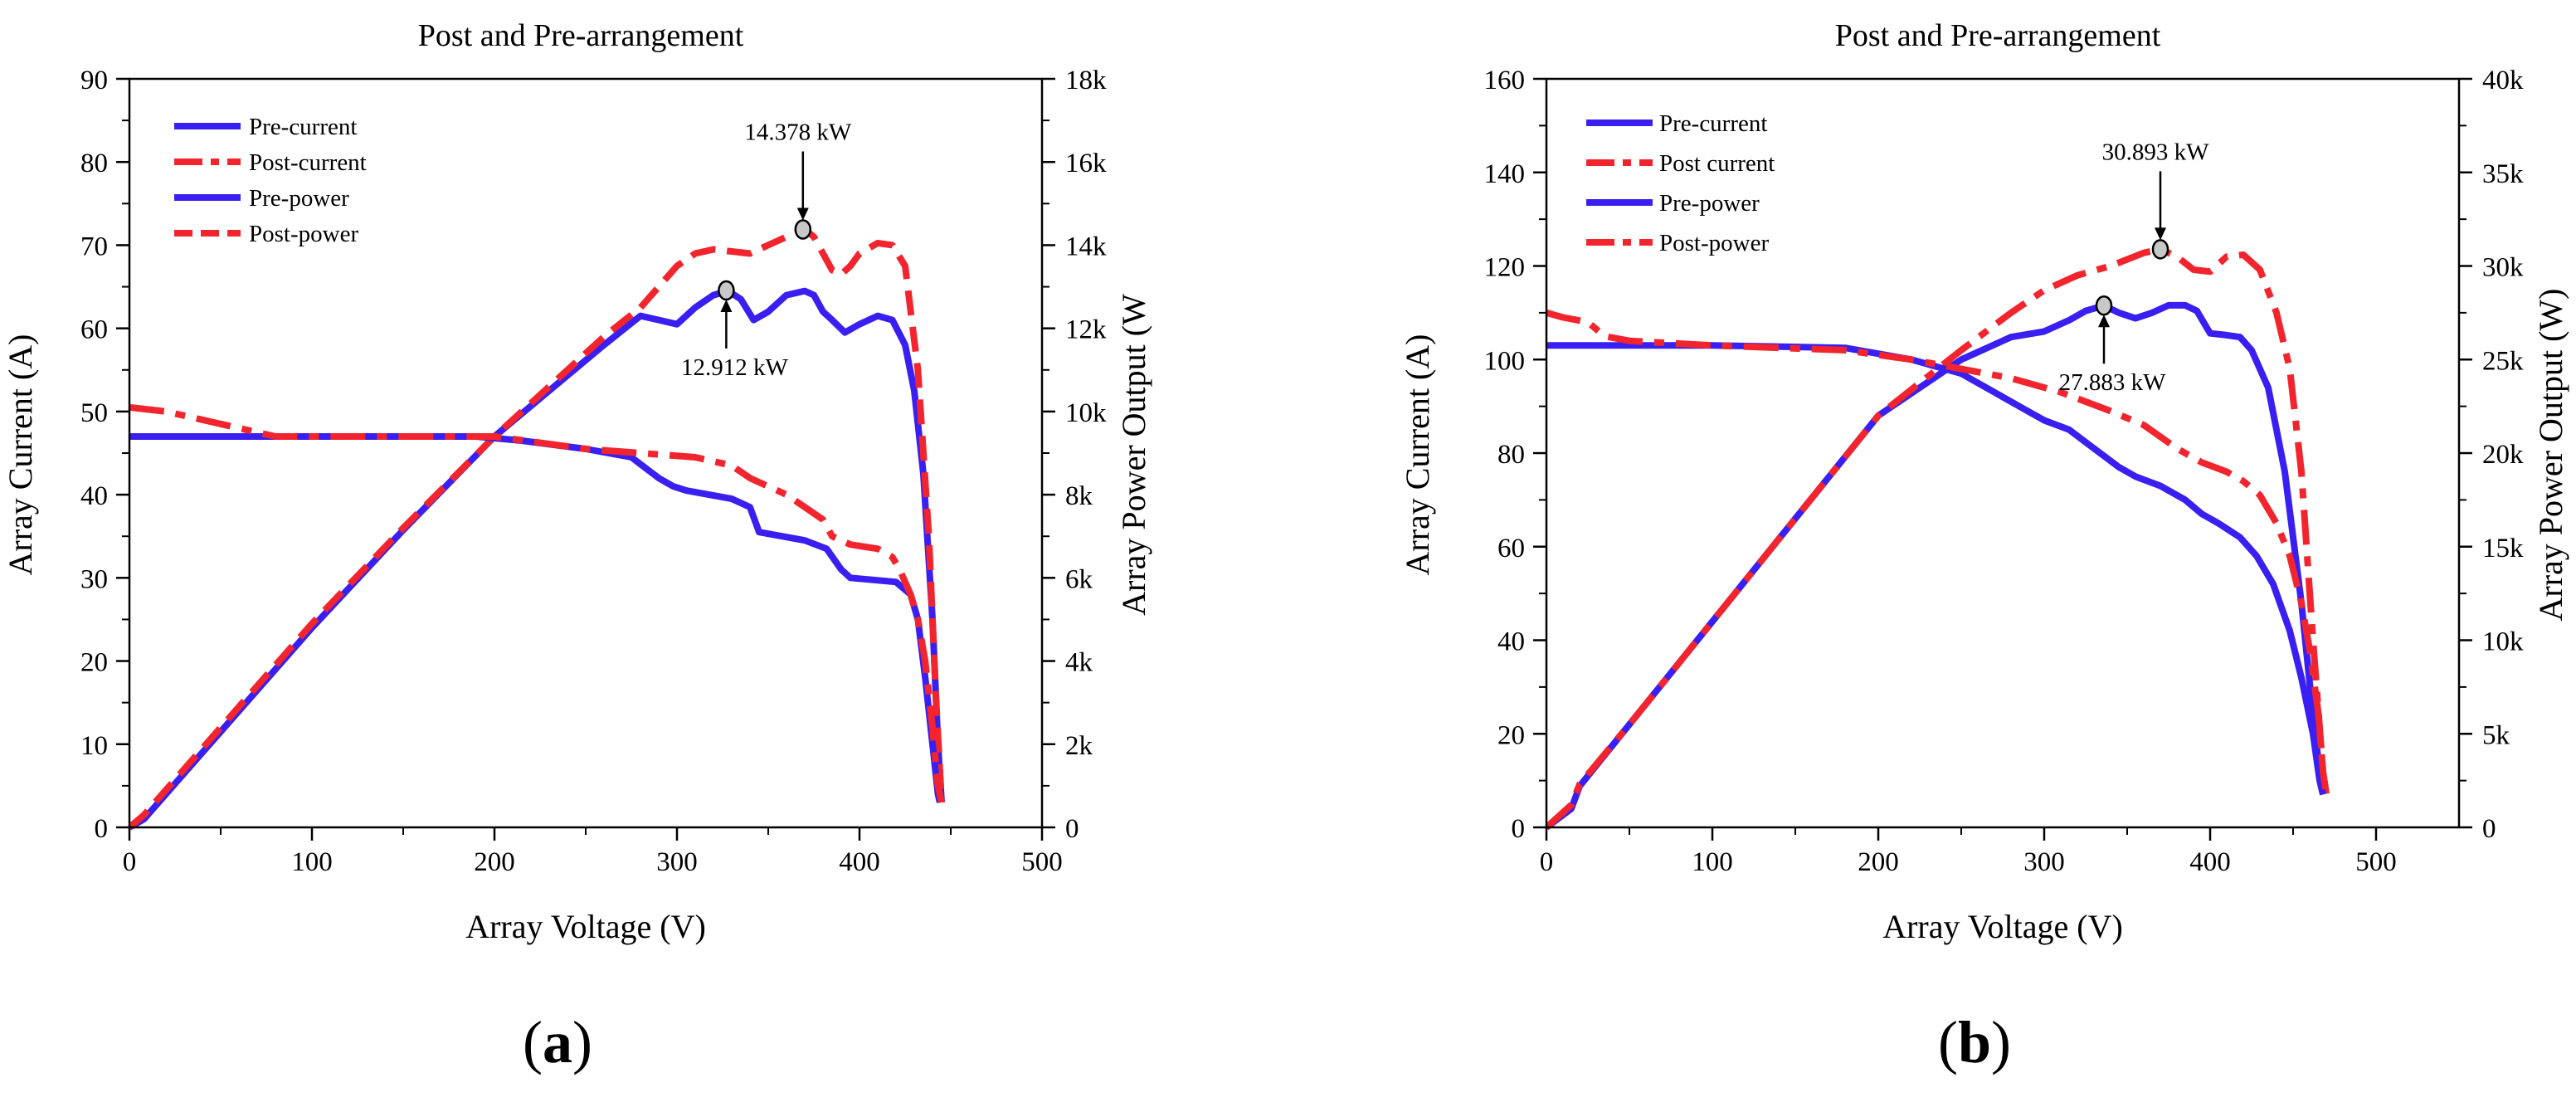  What do you see at coordinates (308, 163) in the screenshot?
I see `legend-label: Post-current` at bounding box center [308, 163].